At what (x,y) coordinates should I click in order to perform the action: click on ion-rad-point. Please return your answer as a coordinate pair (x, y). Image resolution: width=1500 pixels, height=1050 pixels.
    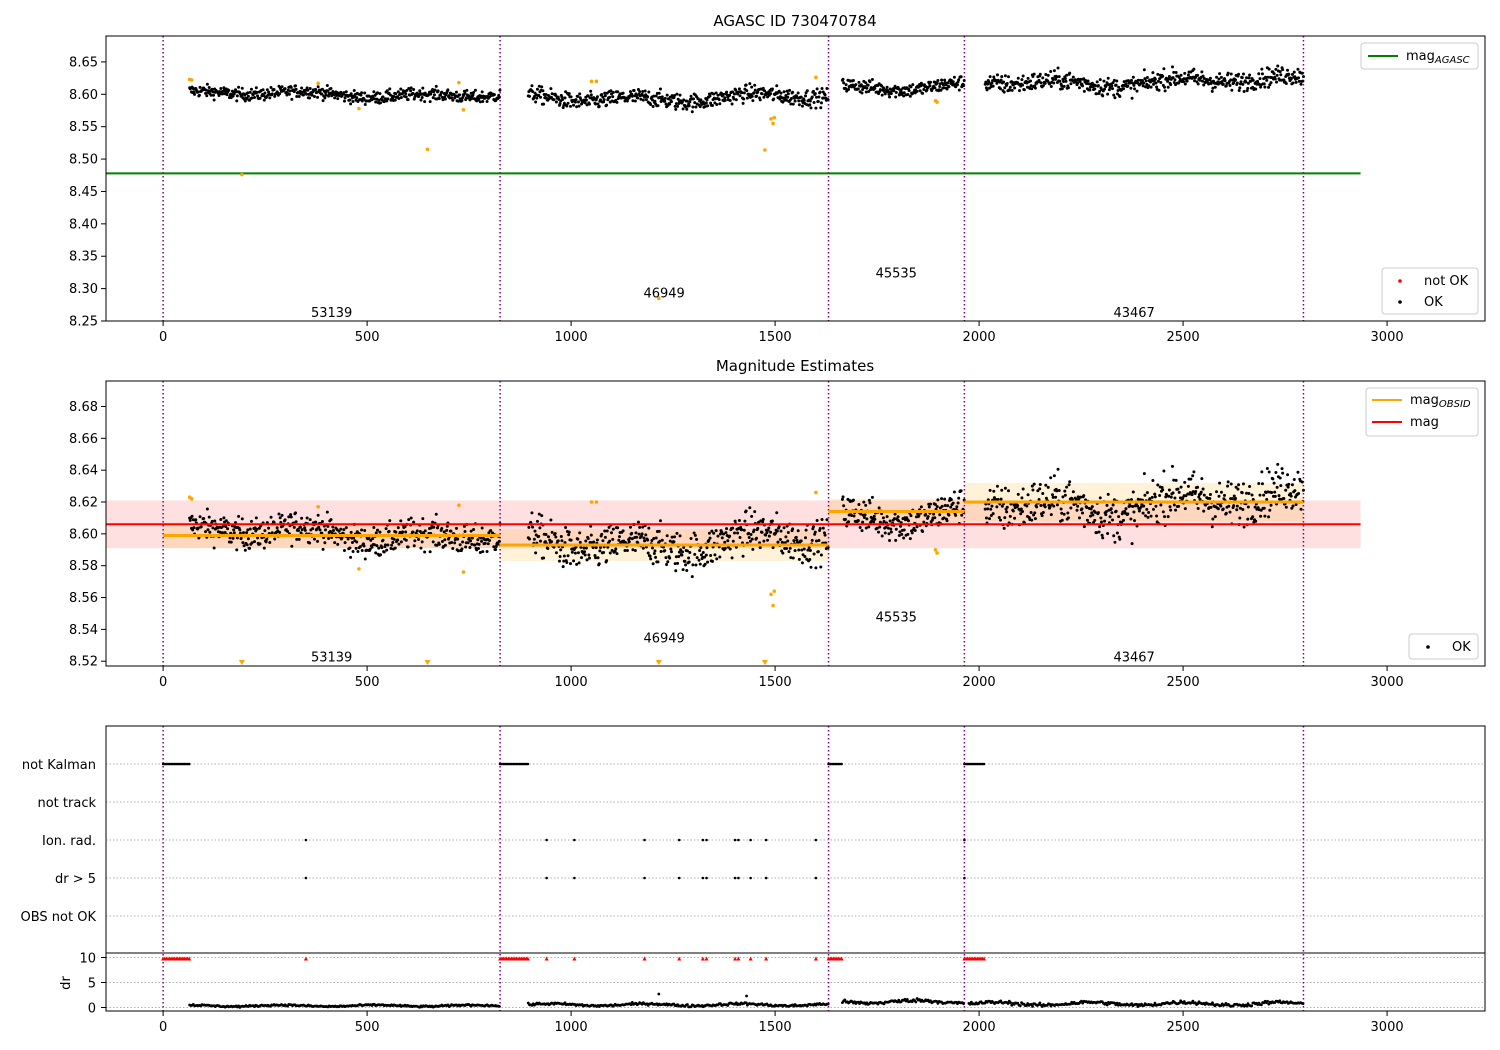
    Looking at the image, I should click on (766, 840).